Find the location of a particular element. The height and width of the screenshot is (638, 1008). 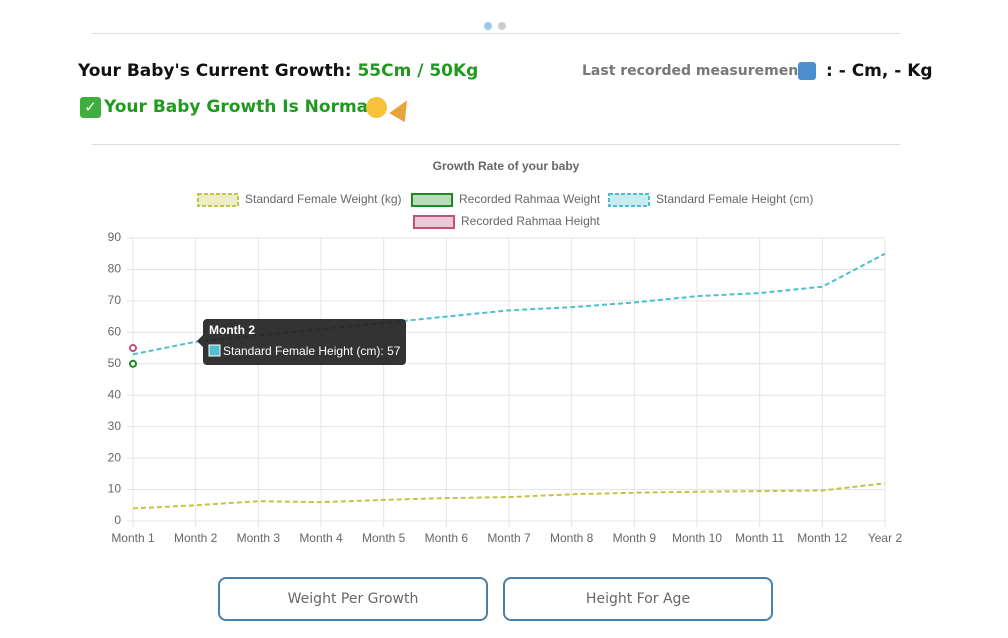

tooltip-box is located at coordinates (301, 342).